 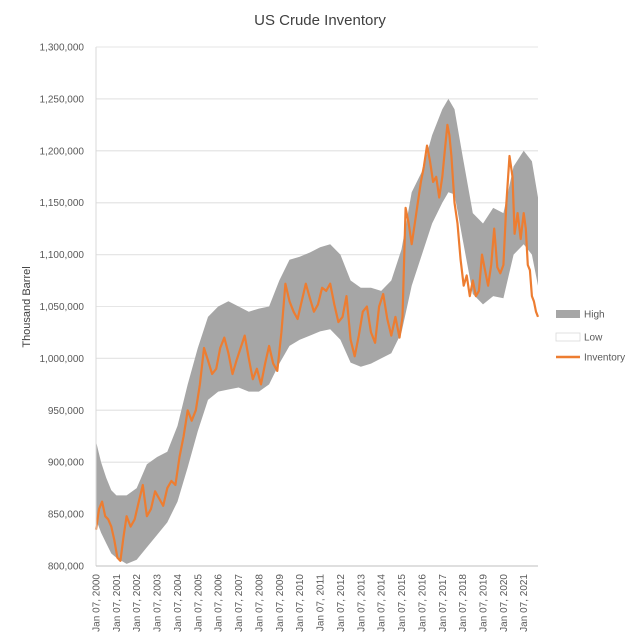 I want to click on y-tick-label: 800,000, so click(x=66, y=567).